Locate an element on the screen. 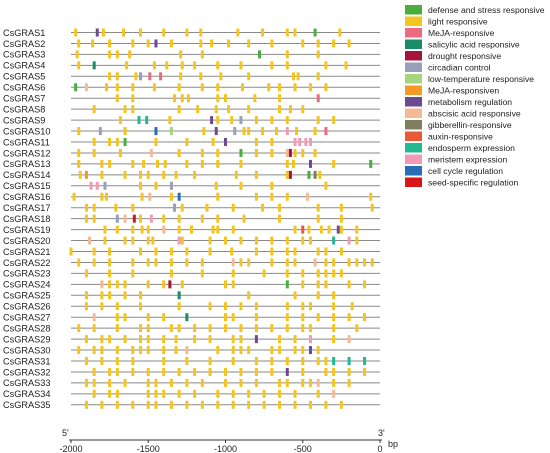 The image size is (550, 453). legend-item: abscisic acid responsive is located at coordinates (463, 113).